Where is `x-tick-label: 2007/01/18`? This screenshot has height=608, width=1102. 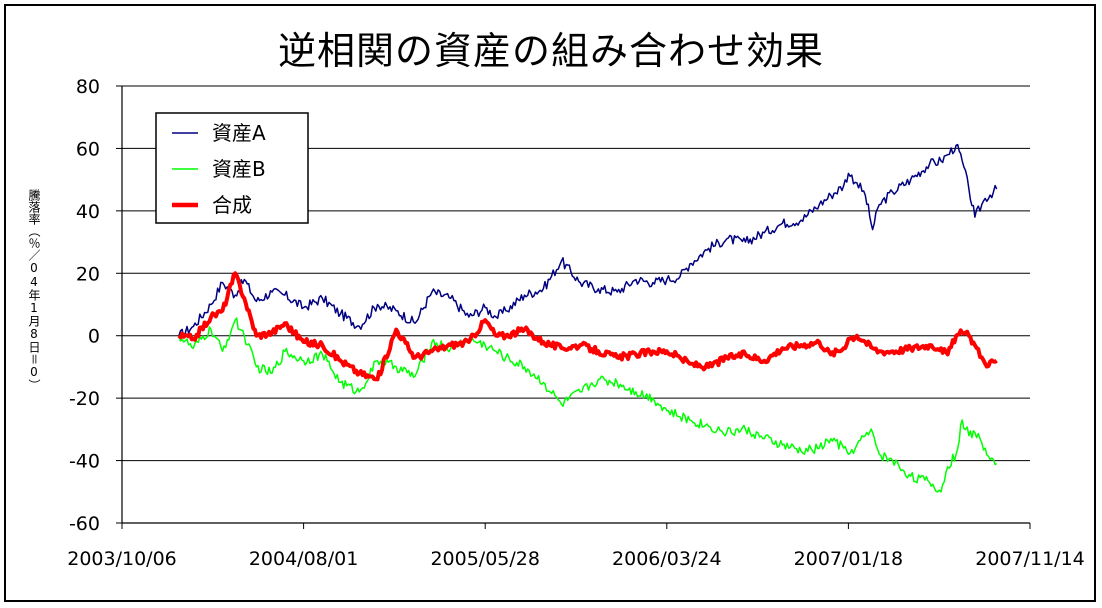 x-tick-label: 2007/01/18 is located at coordinates (849, 559).